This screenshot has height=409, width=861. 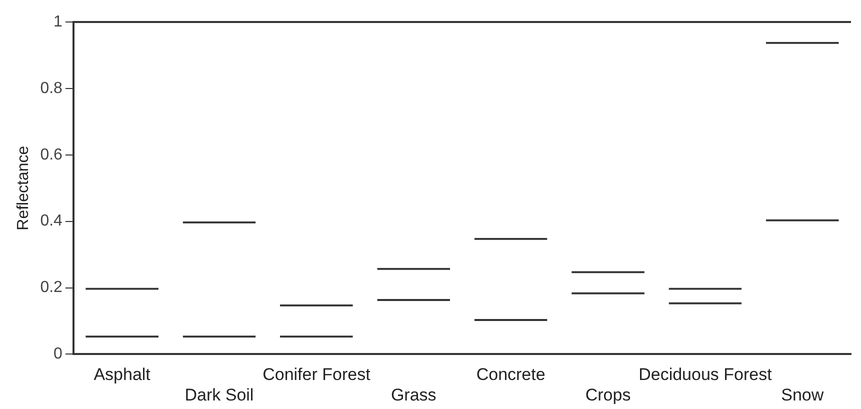 What do you see at coordinates (58, 21) in the screenshot?
I see `y-tick-label: 1` at bounding box center [58, 21].